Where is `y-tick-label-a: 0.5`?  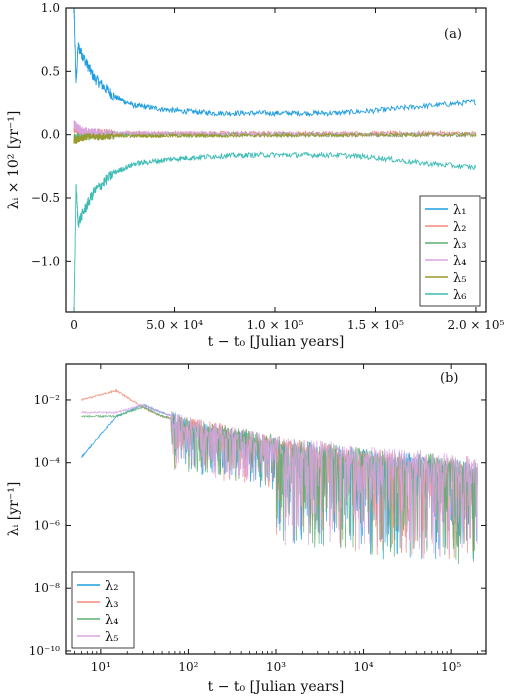
y-tick-label-a: 0.5 is located at coordinates (50, 71).